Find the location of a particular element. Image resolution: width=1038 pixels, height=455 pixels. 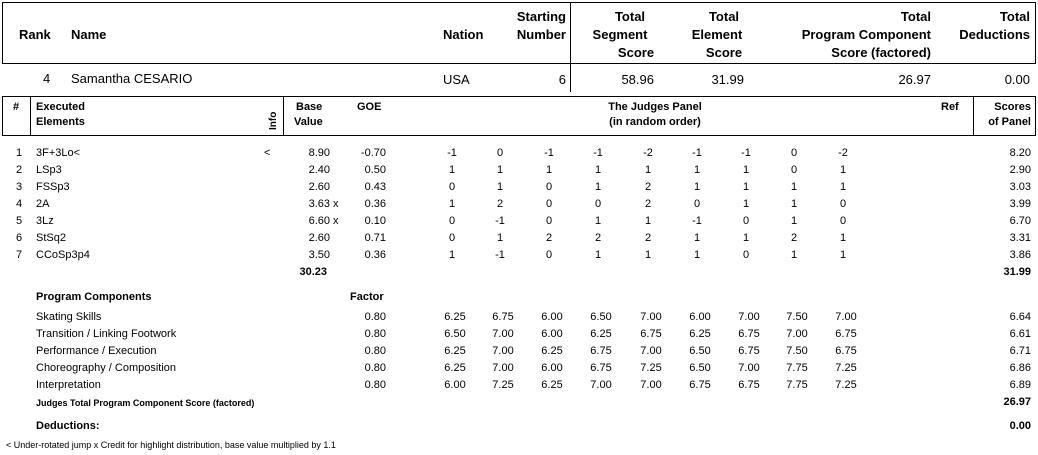

divider is located at coordinates (283, 116).